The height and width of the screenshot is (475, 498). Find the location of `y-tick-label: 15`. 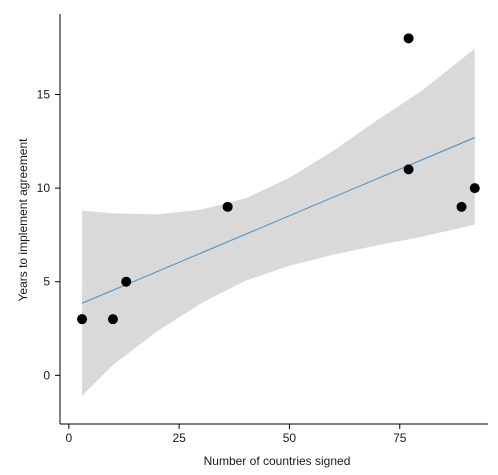

y-tick-label: 15 is located at coordinates (44, 95).